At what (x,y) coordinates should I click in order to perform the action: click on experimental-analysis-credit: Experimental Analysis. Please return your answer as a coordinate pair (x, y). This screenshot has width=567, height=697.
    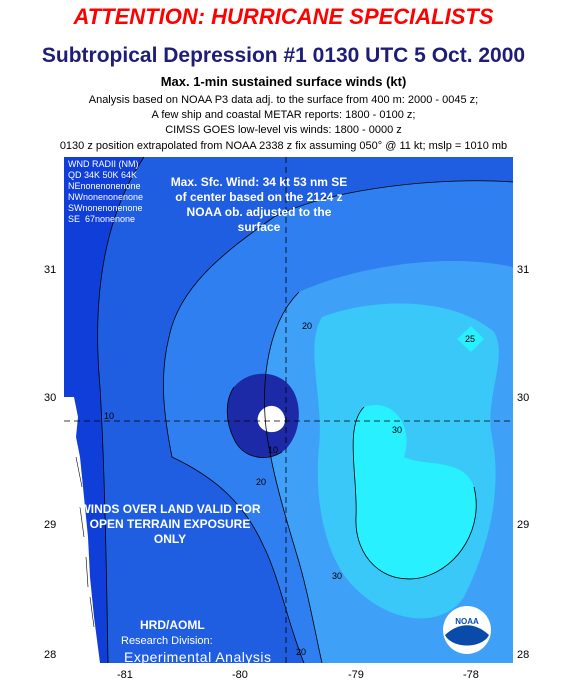
    Looking at the image, I should click on (198, 656).